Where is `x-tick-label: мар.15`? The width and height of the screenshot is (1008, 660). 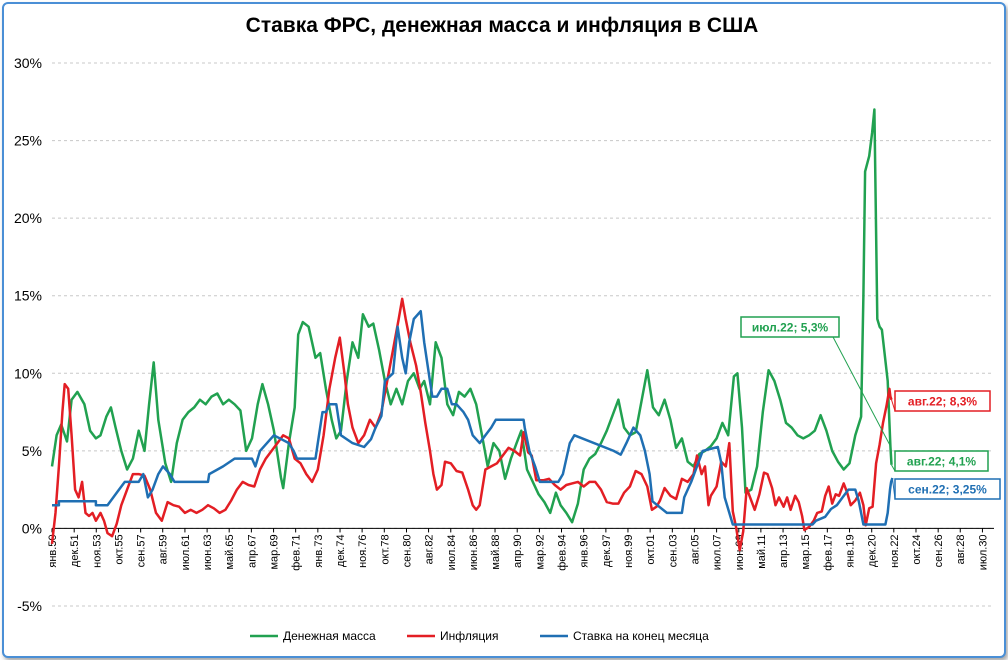
x-tick-label: мар.15 is located at coordinates (806, 551).